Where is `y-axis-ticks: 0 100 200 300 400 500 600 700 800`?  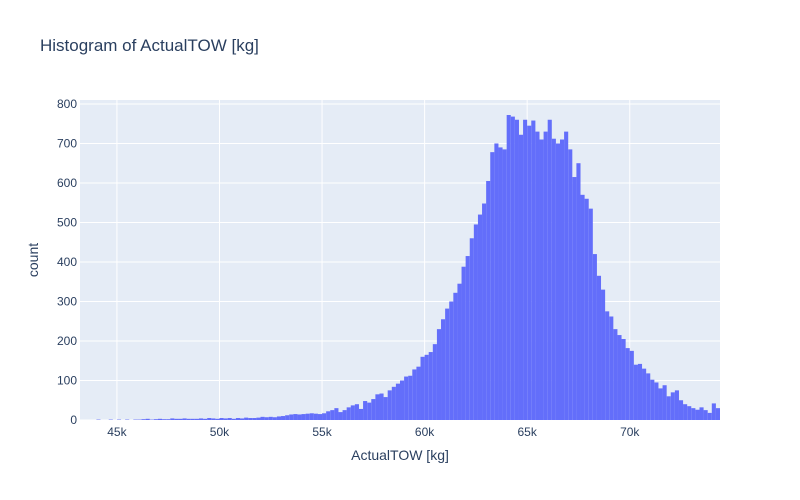 y-axis-ticks: 0 100 200 300 400 500 600 700 800 is located at coordinates (67, 262).